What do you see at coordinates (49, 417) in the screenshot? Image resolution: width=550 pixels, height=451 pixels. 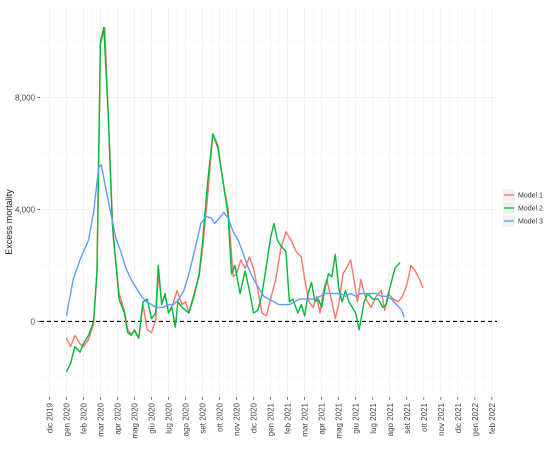 I see `x-tick-label: dic 2019` at bounding box center [49, 417].